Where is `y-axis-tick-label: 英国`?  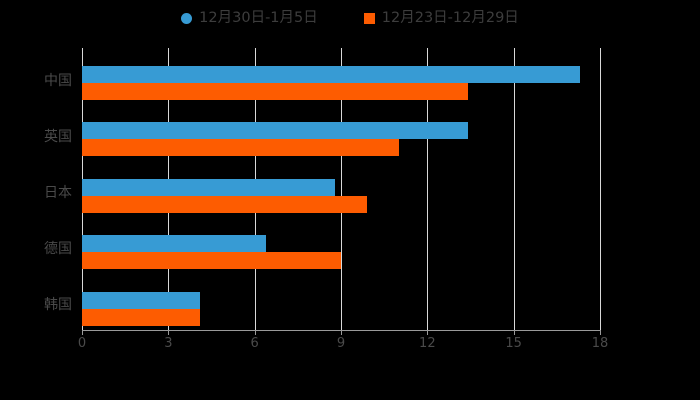
y-axis-tick-label: 英国 is located at coordinates (58, 137).